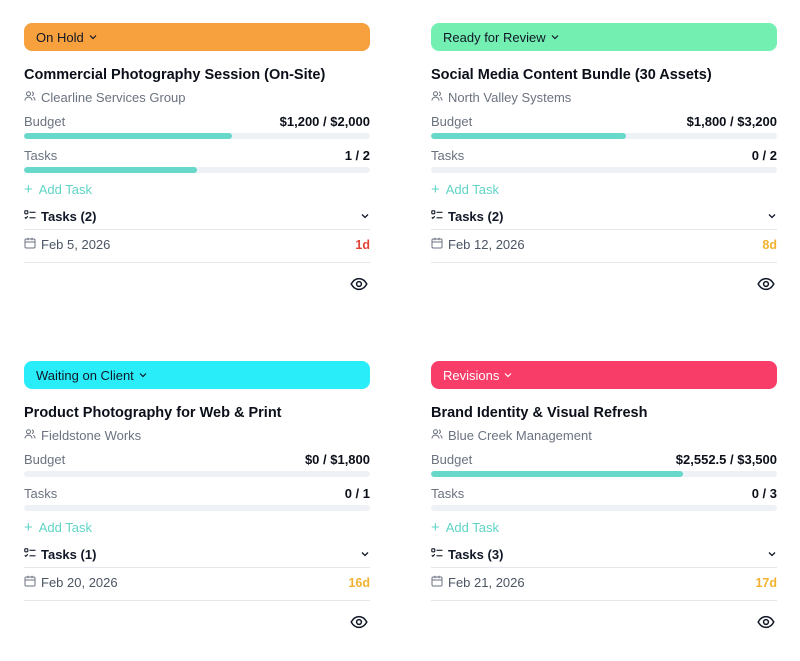 This screenshot has width=800, height=661. Describe the element at coordinates (764, 493) in the screenshot. I see `tasks-value: 0 / 3` at that location.